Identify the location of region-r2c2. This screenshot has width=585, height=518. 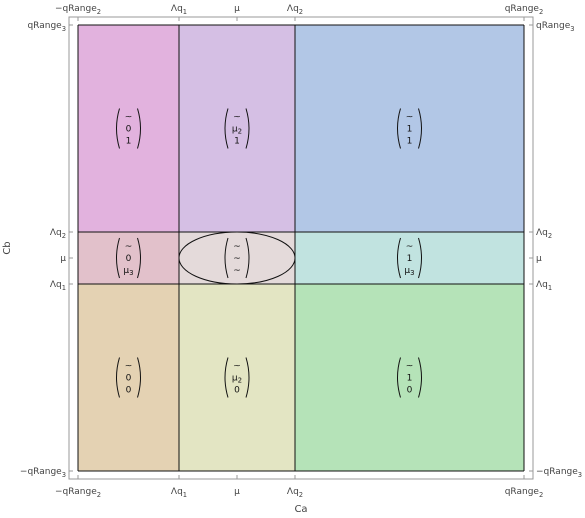
(237, 258).